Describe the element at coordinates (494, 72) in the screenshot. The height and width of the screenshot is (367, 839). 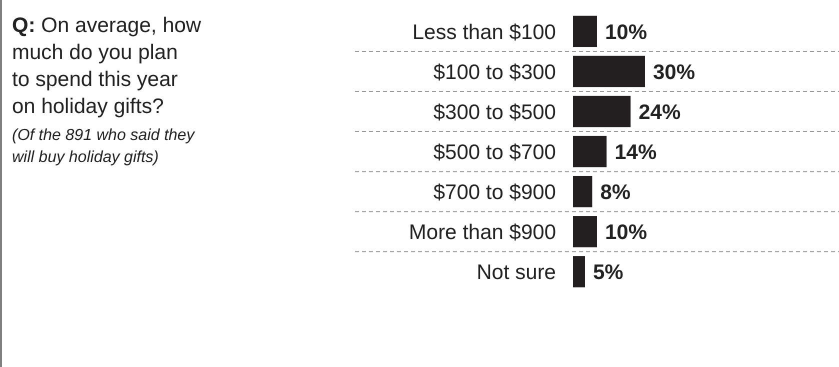
I see `y-tick-label: $100 to $300` at that location.